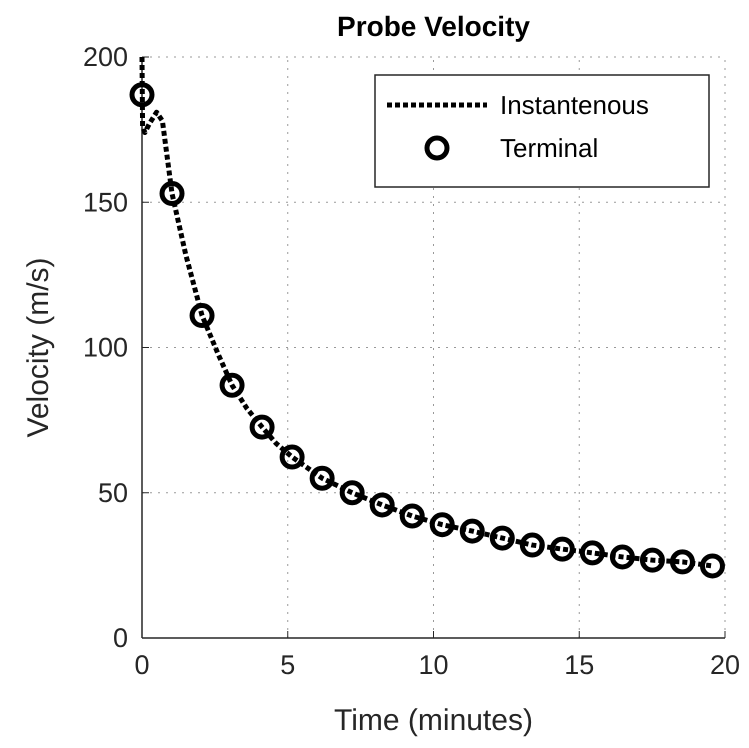  I want to click on x-axis-title: Time (minutes), so click(433, 720).